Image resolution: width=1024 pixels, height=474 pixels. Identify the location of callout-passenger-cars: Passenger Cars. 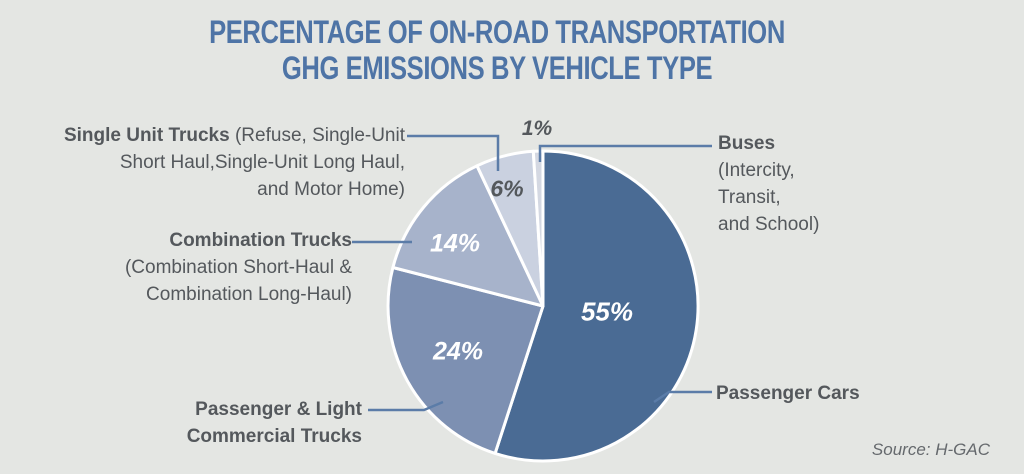
(788, 393).